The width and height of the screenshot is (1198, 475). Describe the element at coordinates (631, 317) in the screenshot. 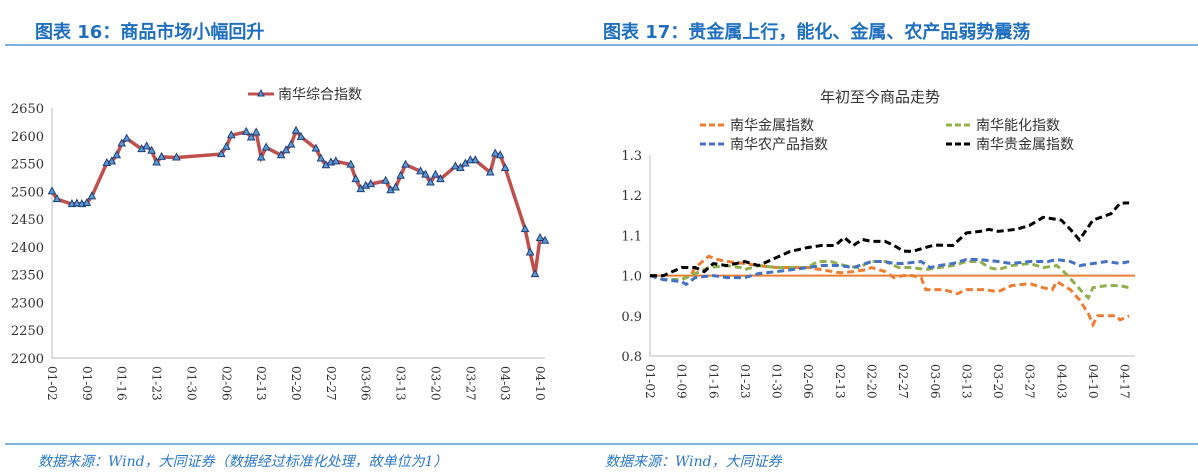

I see `y-tick-label: 0.9` at that location.